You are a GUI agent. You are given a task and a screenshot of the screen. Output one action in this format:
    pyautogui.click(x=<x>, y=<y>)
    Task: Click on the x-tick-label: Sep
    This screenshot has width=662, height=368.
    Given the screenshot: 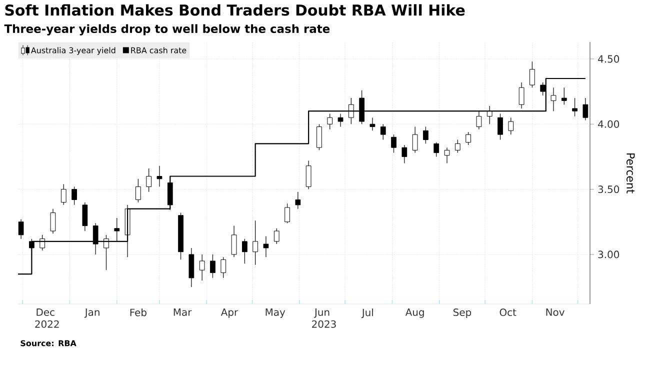 What is the action you would take?
    pyautogui.click(x=462, y=313)
    